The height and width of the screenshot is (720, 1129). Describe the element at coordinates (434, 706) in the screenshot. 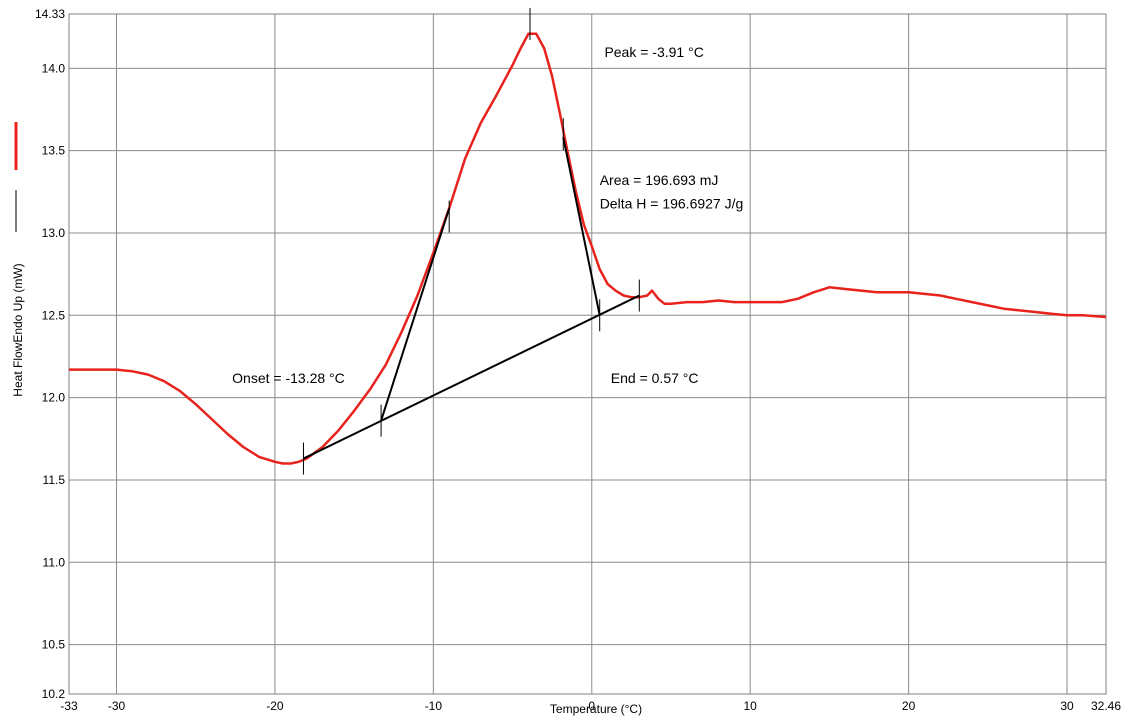

I see `x-tick-label: -10` at that location.